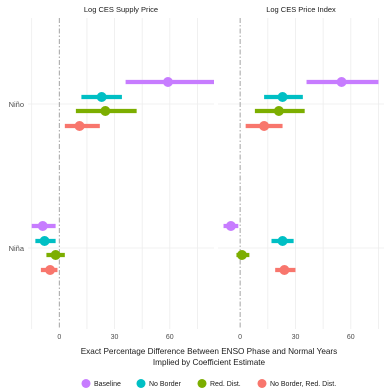  What do you see at coordinates (165, 384) in the screenshot?
I see `legend-label: No Border` at bounding box center [165, 384].